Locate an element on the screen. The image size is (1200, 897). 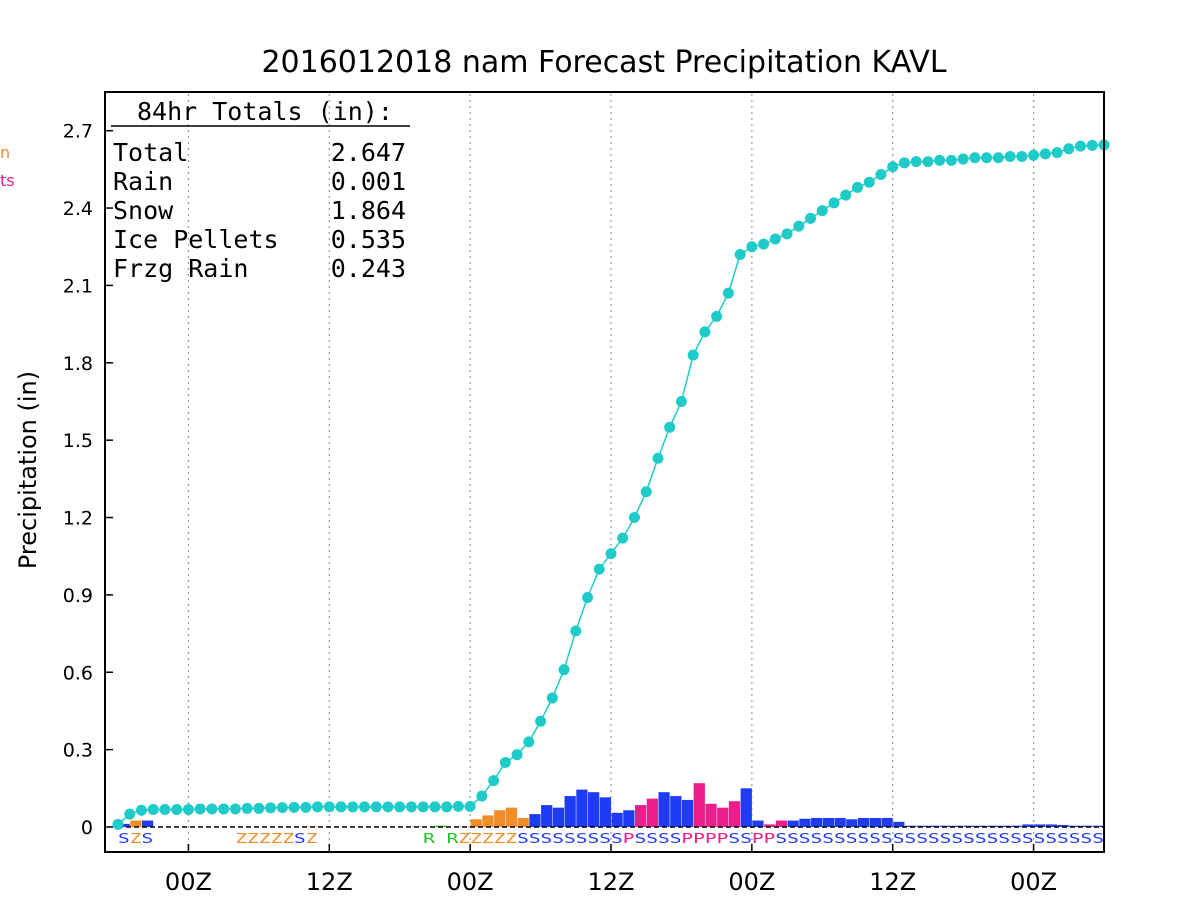
totals-row-value: 1.864 is located at coordinates (368, 210).